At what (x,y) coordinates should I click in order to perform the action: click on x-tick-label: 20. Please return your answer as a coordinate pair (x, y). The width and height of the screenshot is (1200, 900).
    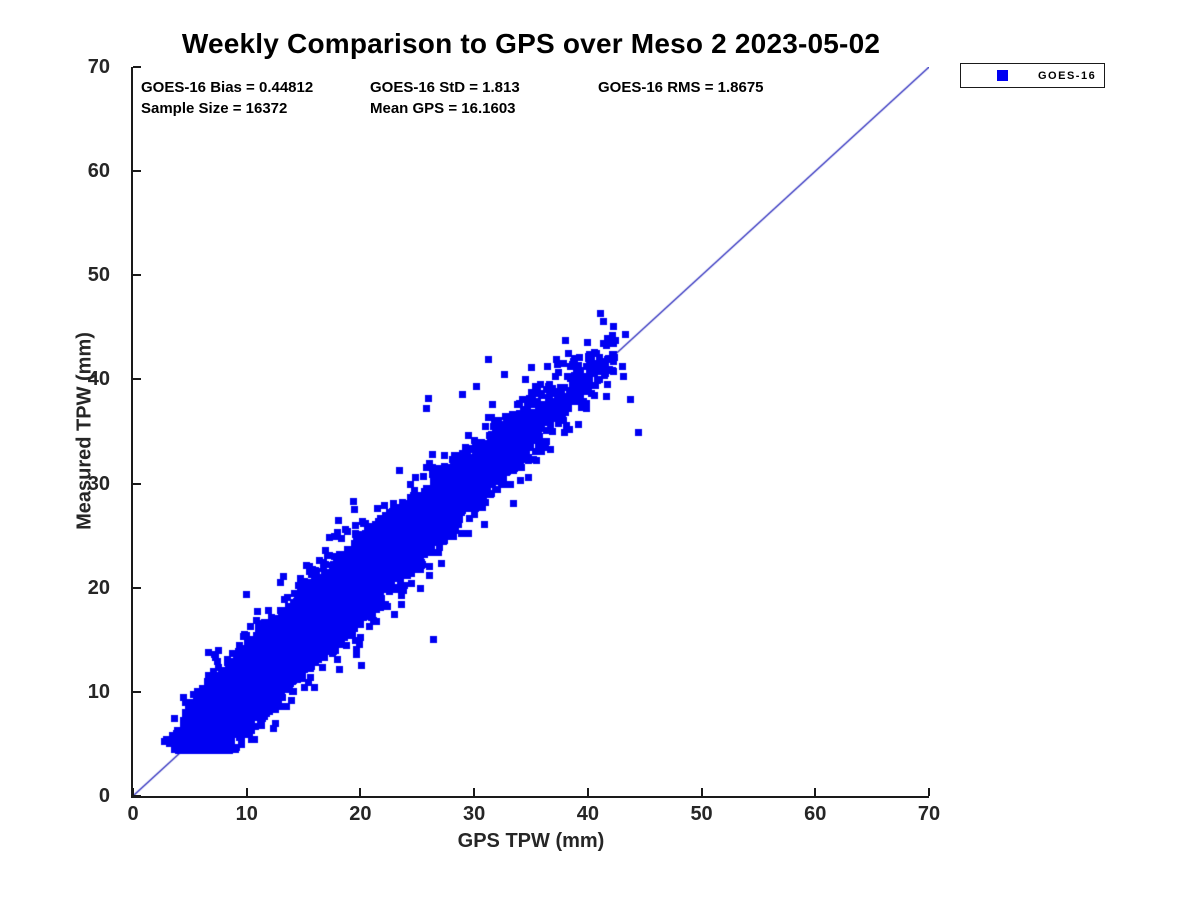
    Looking at the image, I should click on (360, 814).